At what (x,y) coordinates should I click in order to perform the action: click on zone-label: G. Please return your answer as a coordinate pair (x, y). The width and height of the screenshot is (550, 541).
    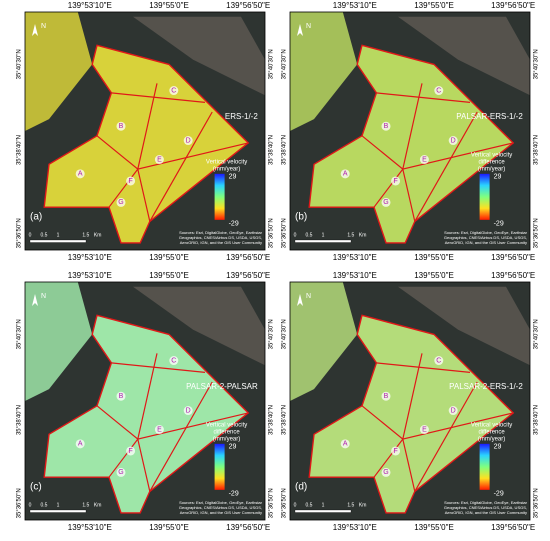
    Looking at the image, I should click on (385, 472).